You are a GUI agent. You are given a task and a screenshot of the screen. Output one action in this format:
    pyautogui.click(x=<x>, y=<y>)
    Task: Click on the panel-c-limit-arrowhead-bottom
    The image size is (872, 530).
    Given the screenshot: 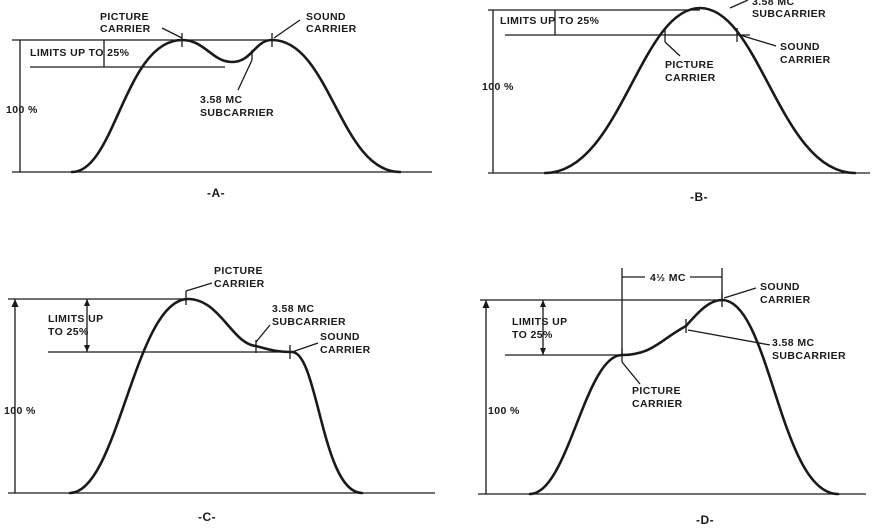 What is the action you would take?
    pyautogui.click(x=87, y=348)
    